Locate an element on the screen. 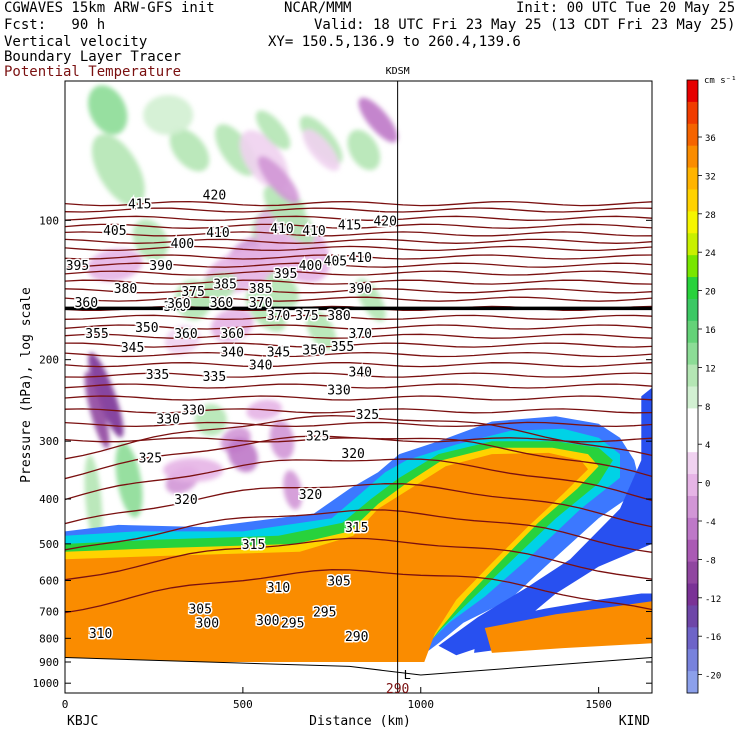 The width and height of the screenshot is (740, 740). y-tick-label: 200 is located at coordinates (49, 360).